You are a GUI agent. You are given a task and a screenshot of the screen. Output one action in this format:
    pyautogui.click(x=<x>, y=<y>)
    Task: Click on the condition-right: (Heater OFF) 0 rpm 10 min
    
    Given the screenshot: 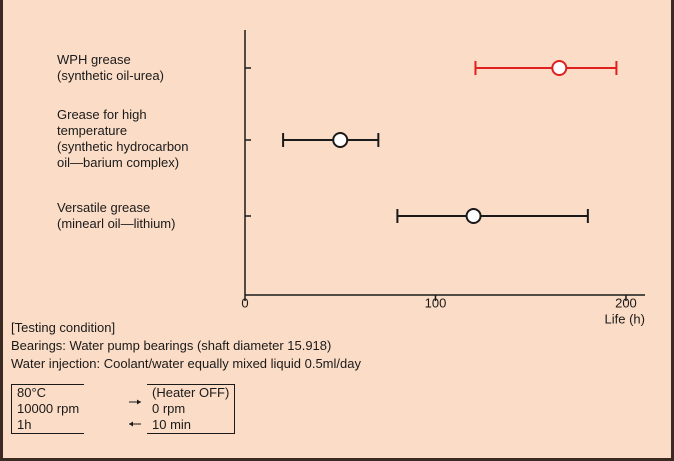 What is the action you would take?
    pyautogui.click(x=191, y=409)
    